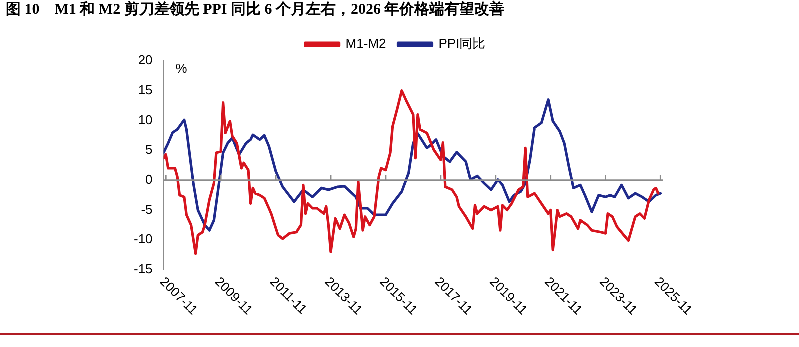 The image size is (799, 347). Describe the element at coordinates (147, 209) in the screenshot. I see `y-tick-label: -5` at that location.